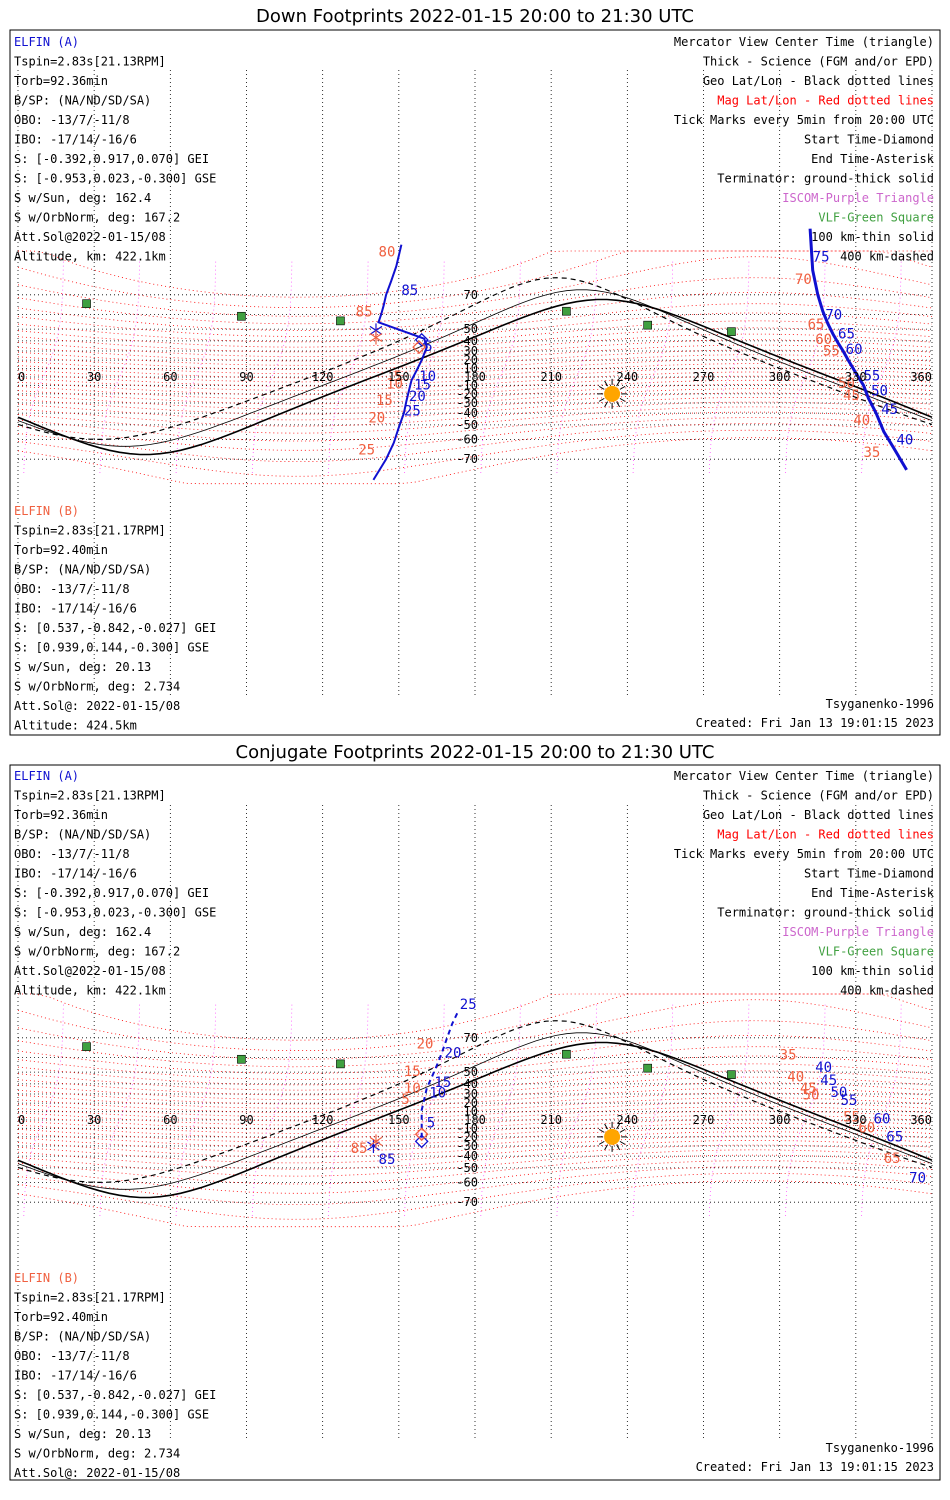 This screenshot has width=950, height=1500. What do you see at coordinates (46, 42) in the screenshot?
I see `elfin-a-name: ELFIN (A)` at bounding box center [46, 42].